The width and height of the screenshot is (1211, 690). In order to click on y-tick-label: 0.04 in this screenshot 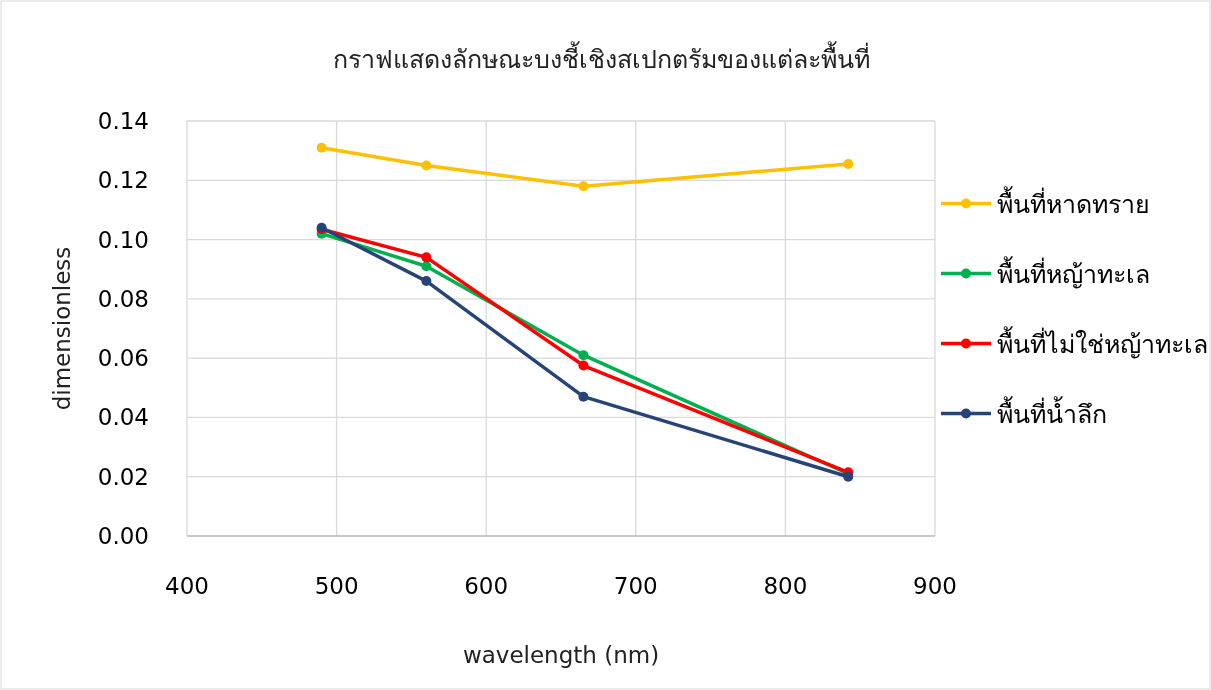, I will do `click(123, 417)`.